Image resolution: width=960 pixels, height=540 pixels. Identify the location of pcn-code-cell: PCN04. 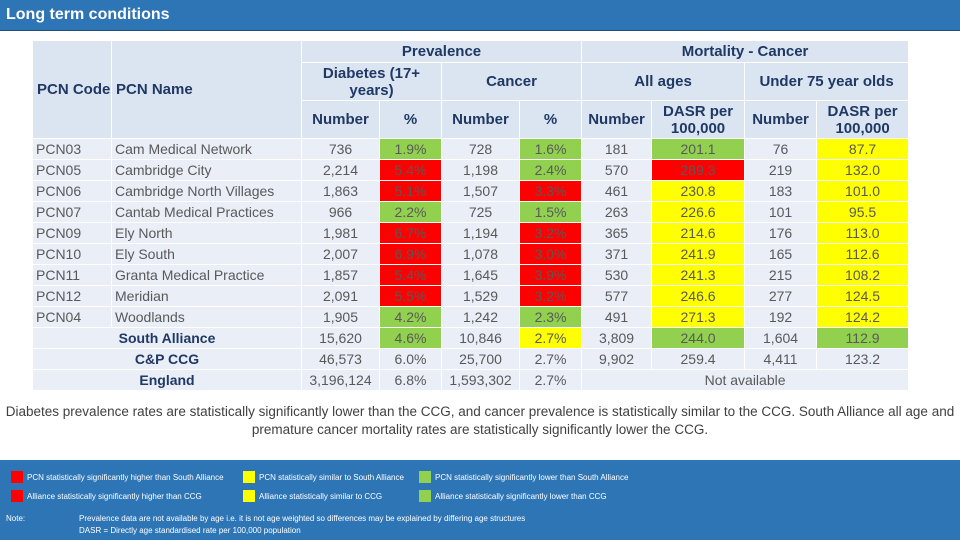
(72, 317).